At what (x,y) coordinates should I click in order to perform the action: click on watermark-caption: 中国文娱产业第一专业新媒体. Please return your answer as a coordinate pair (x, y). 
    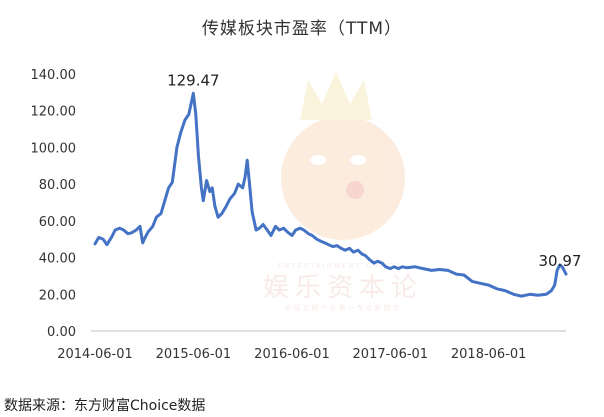
    Looking at the image, I should click on (343, 307).